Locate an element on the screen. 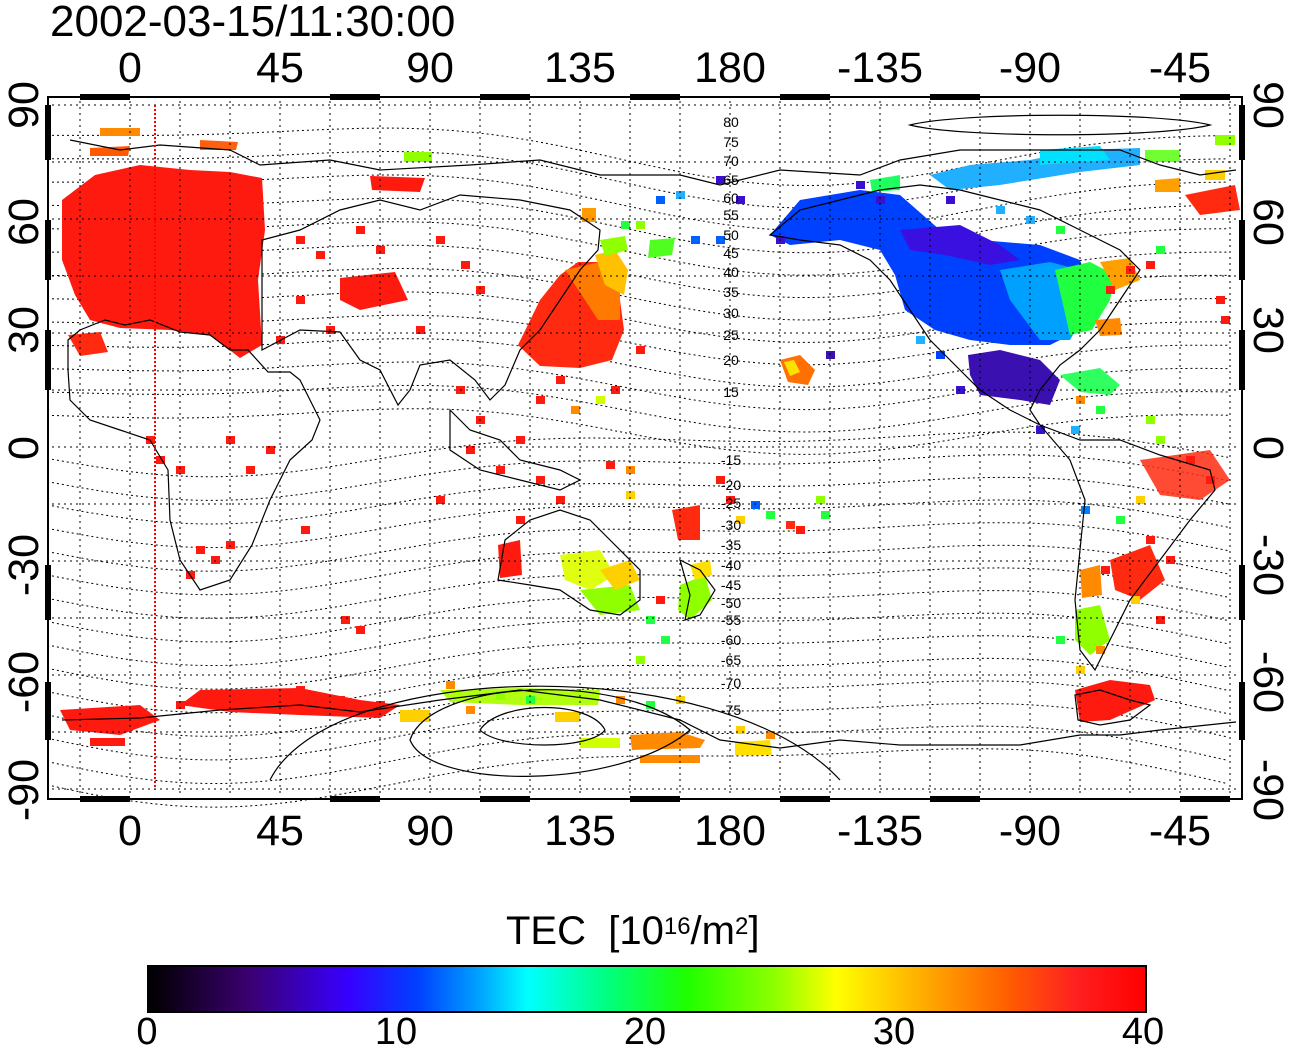 The width and height of the screenshot is (1292, 1057). contour-label: 75 is located at coordinates (731, 142).